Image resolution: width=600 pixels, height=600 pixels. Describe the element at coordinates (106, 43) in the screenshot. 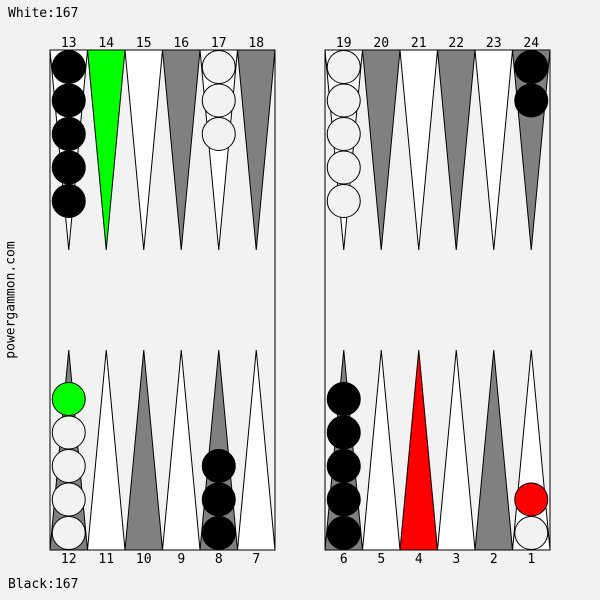

I see `point-label-14: 14` at that location.